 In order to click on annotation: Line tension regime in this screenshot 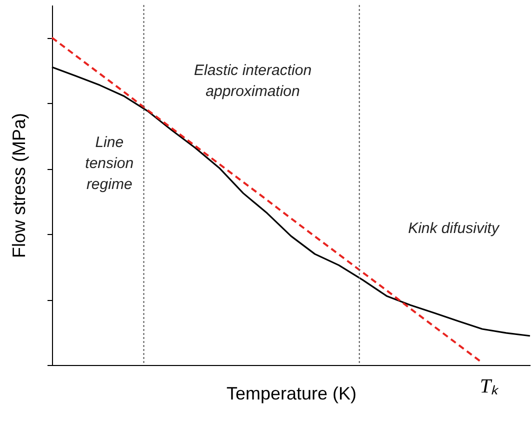, I will do `click(109, 163)`.